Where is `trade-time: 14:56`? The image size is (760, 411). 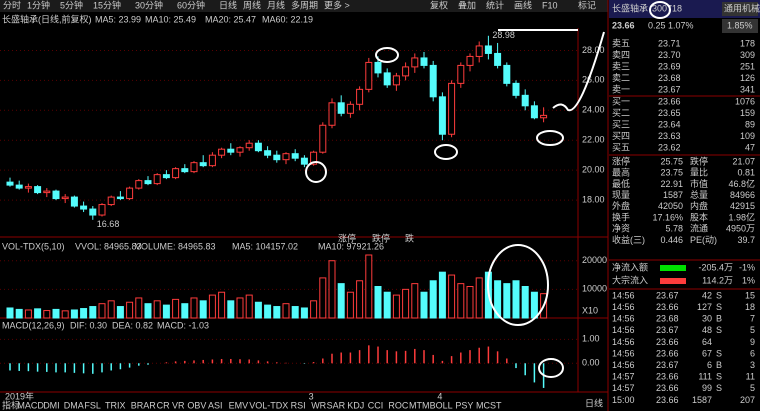 trade-time: 14:56 is located at coordinates (623, 295).